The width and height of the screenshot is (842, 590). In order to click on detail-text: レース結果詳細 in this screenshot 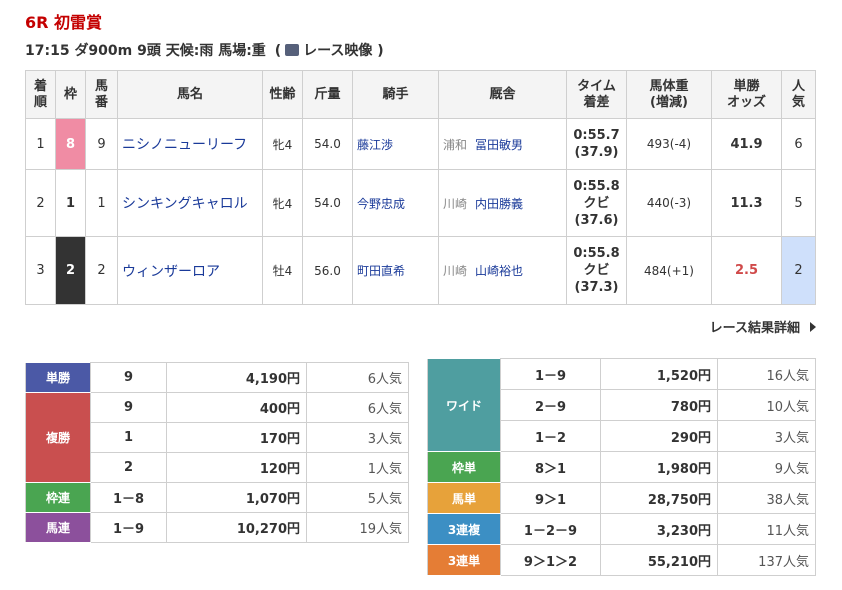, I will do `click(754, 328)`.